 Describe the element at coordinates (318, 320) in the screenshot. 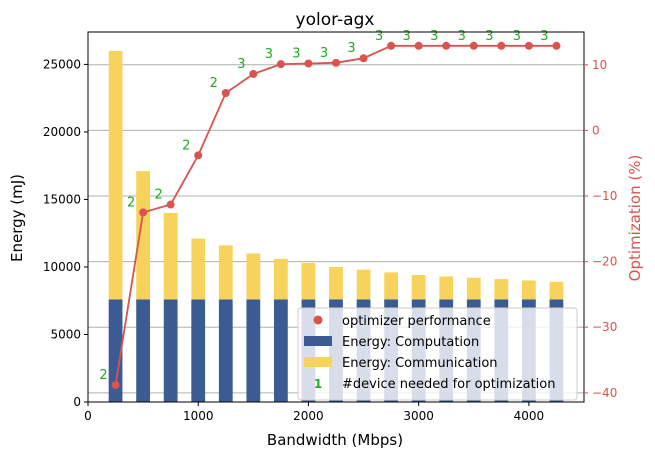

I see `legend-swatch-optimizer` at that location.